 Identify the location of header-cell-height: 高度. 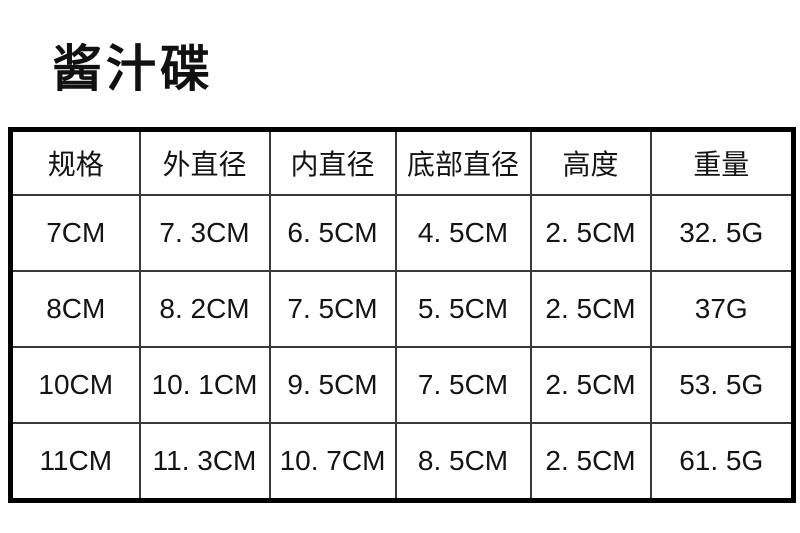
(590, 162).